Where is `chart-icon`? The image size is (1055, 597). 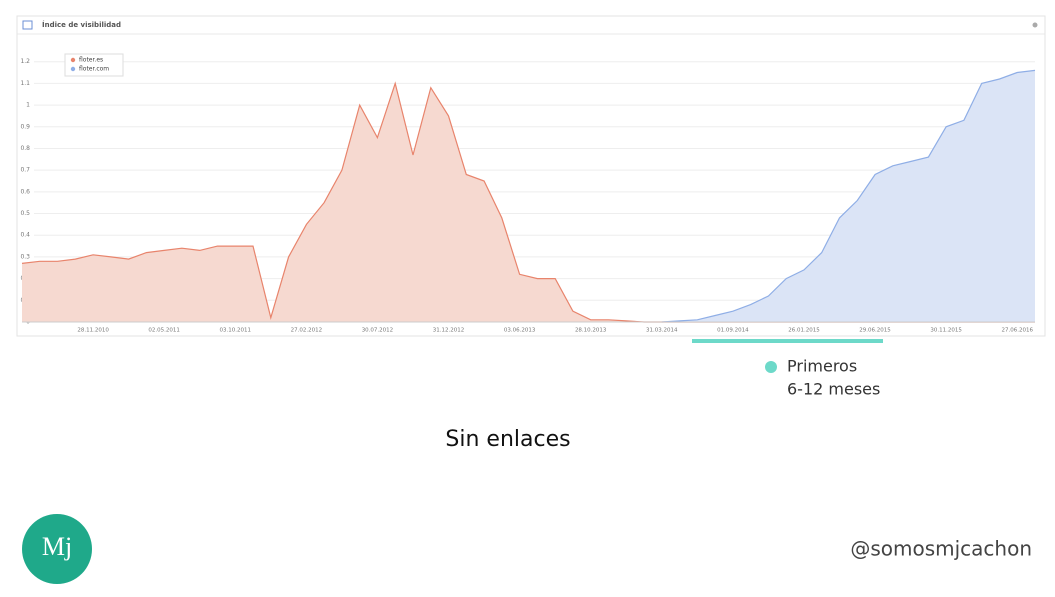 chart-icon is located at coordinates (27, 25).